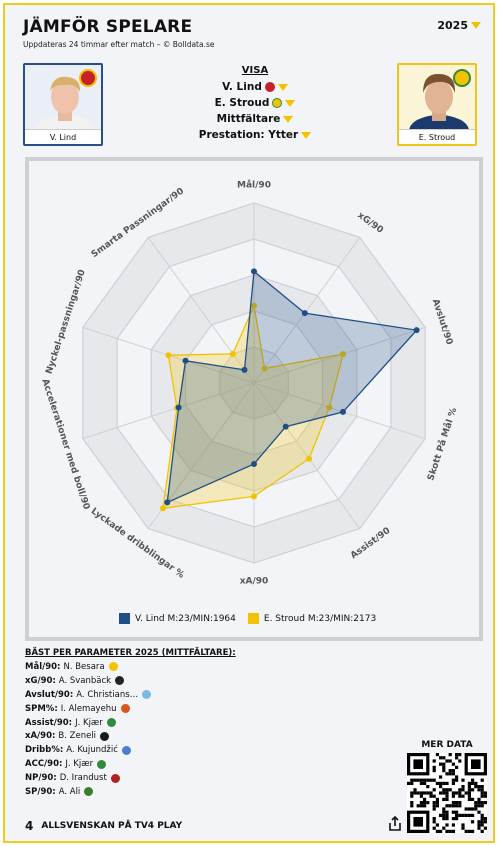 The width and height of the screenshot is (498, 846). I want to click on player2-select: E. Stroud, so click(255, 103).